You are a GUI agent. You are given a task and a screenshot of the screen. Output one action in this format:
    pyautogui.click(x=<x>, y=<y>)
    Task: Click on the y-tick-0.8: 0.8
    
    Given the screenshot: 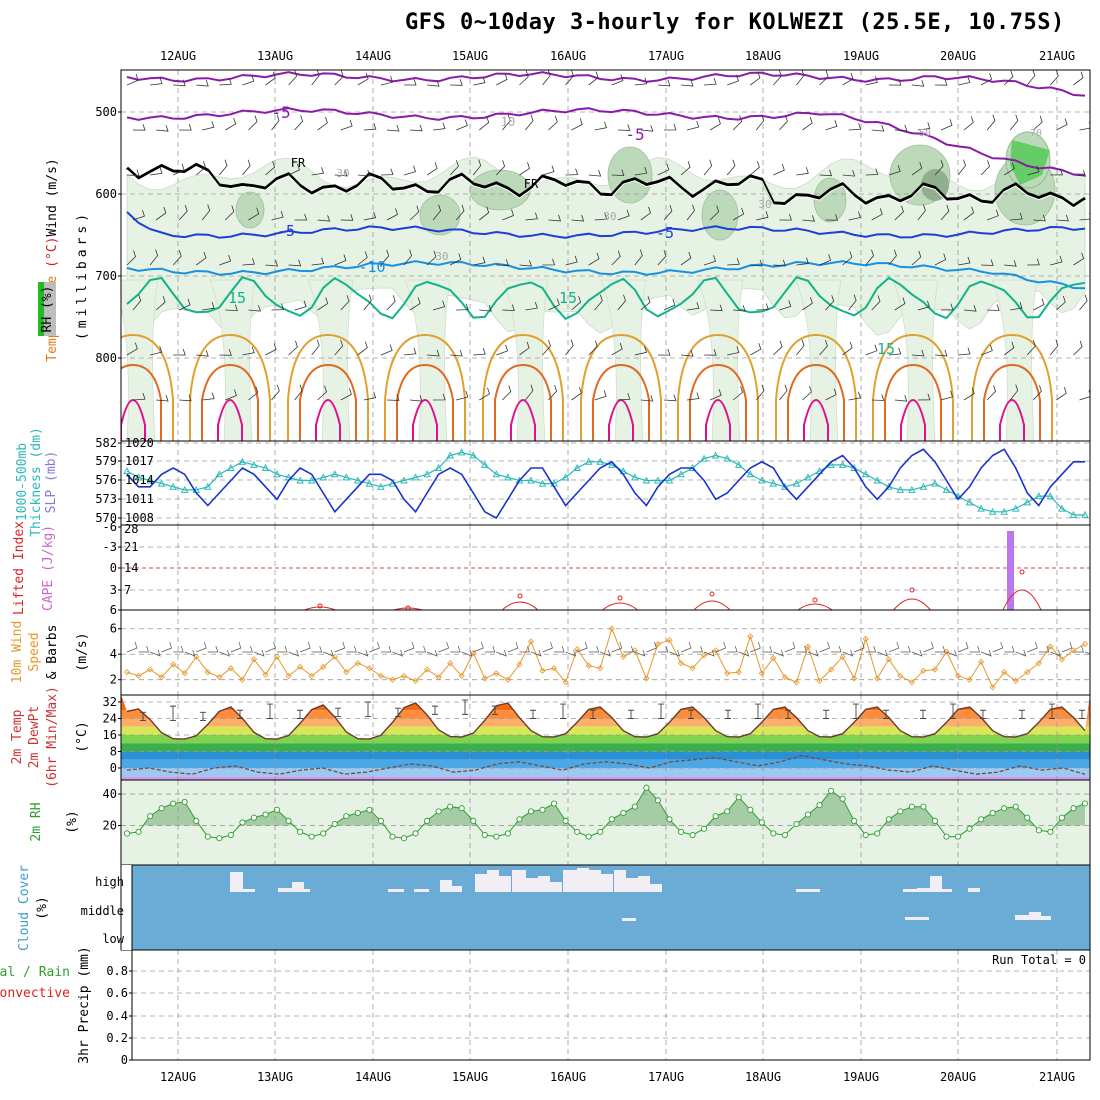 What is the action you would take?
    pyautogui.click(x=117, y=971)
    